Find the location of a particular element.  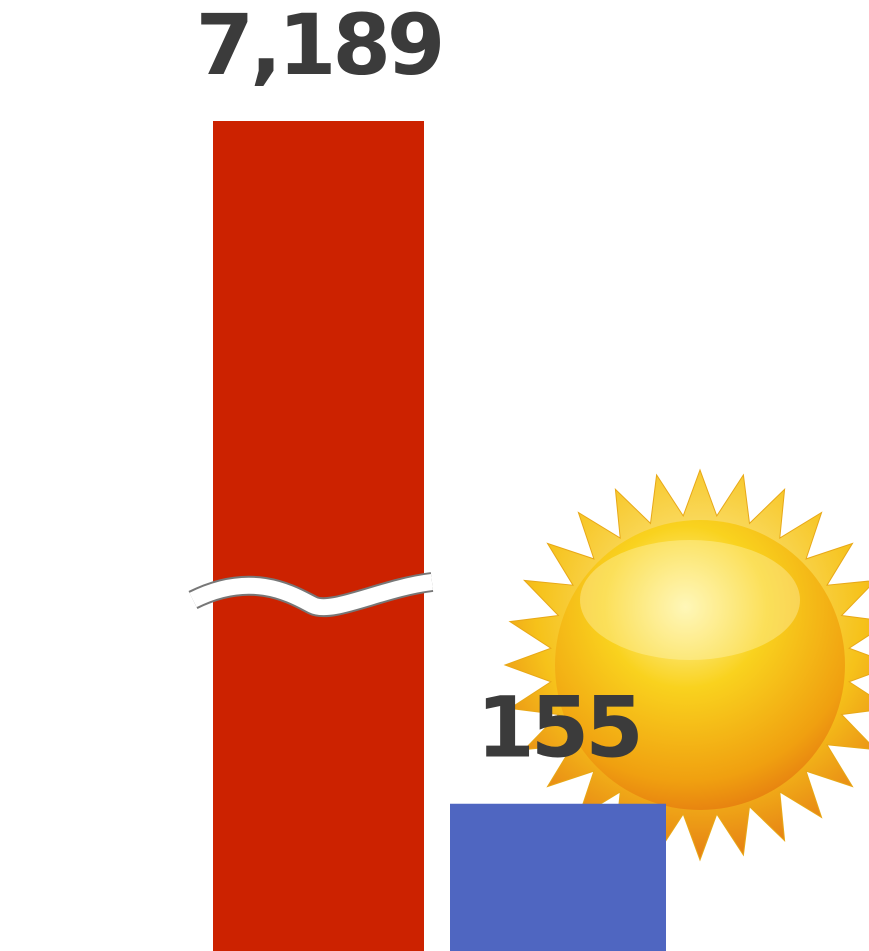

value-label: 7,189 is located at coordinates (319, 47).